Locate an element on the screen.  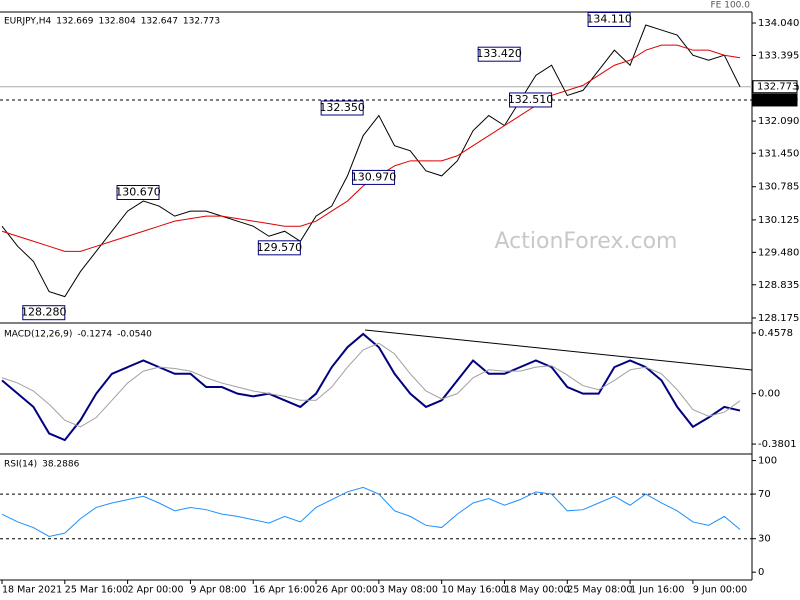
x-tick-label: 18 Mar 2021 is located at coordinates (32, 590).